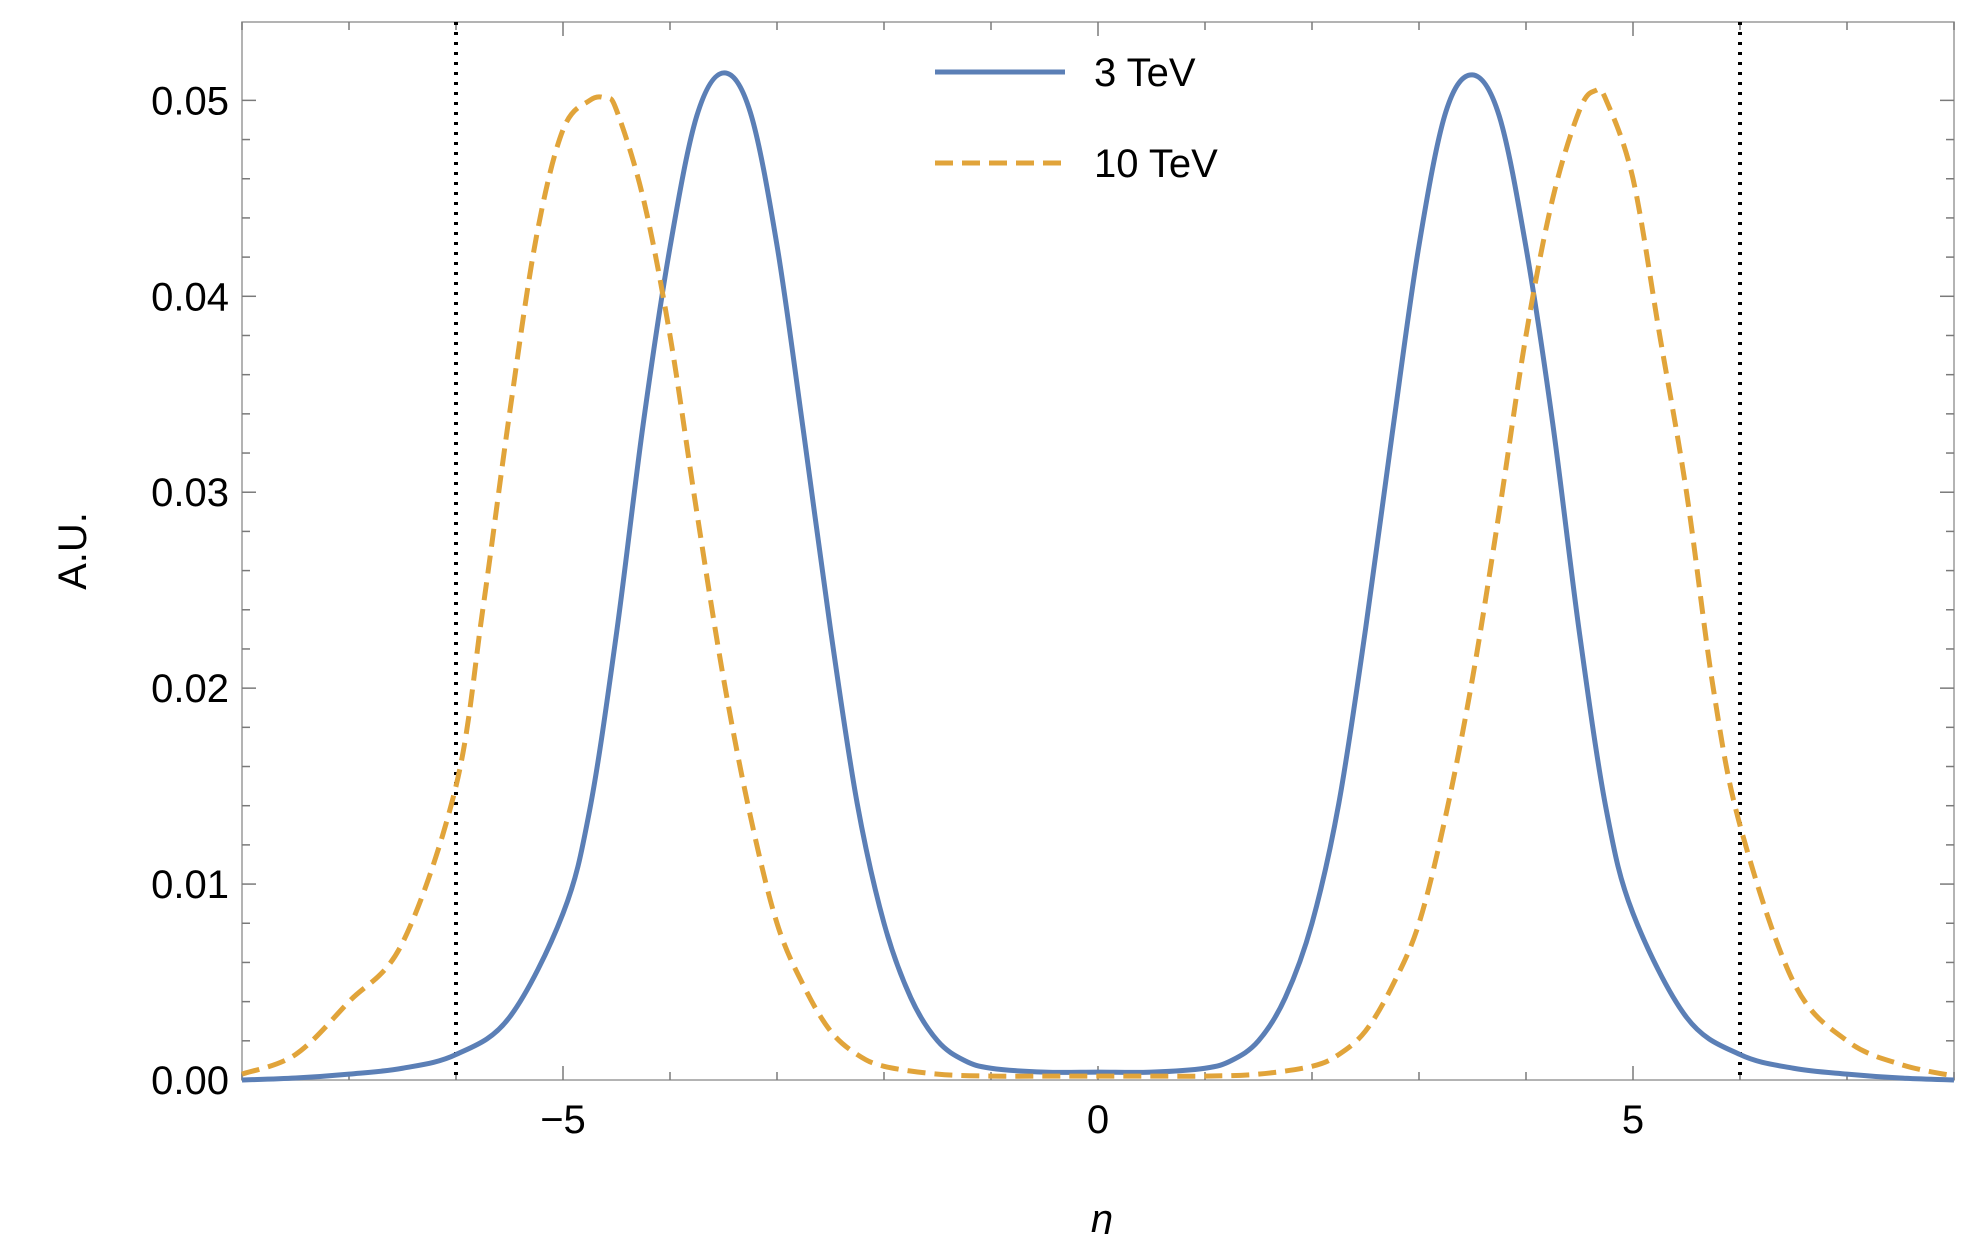  Describe the element at coordinates (1076, 118) in the screenshot. I see `legend: 3 TeV 10 TeV` at that location.